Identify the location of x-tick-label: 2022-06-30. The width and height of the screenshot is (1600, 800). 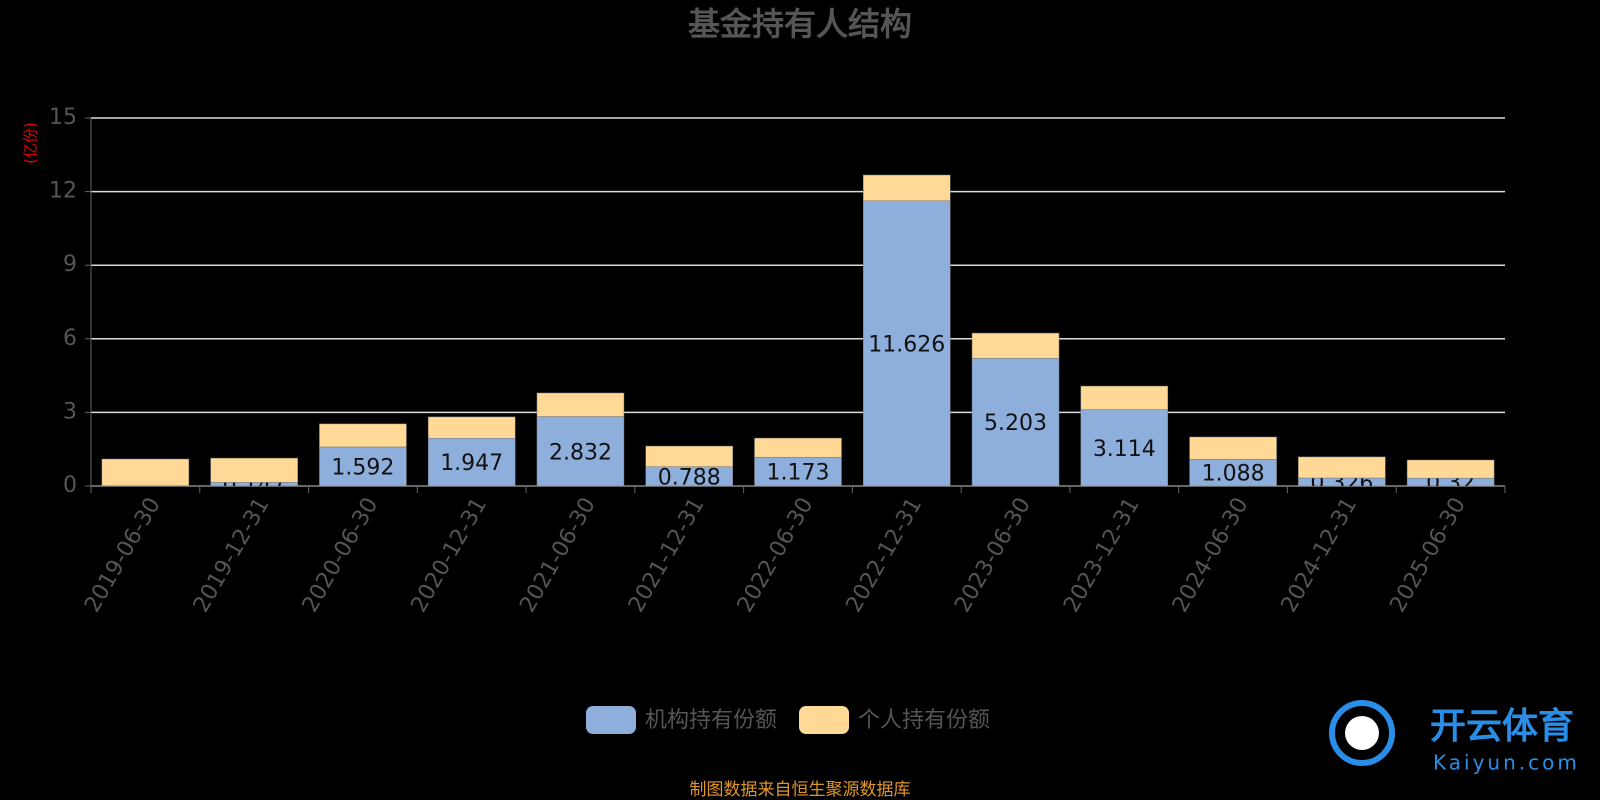
(776, 555).